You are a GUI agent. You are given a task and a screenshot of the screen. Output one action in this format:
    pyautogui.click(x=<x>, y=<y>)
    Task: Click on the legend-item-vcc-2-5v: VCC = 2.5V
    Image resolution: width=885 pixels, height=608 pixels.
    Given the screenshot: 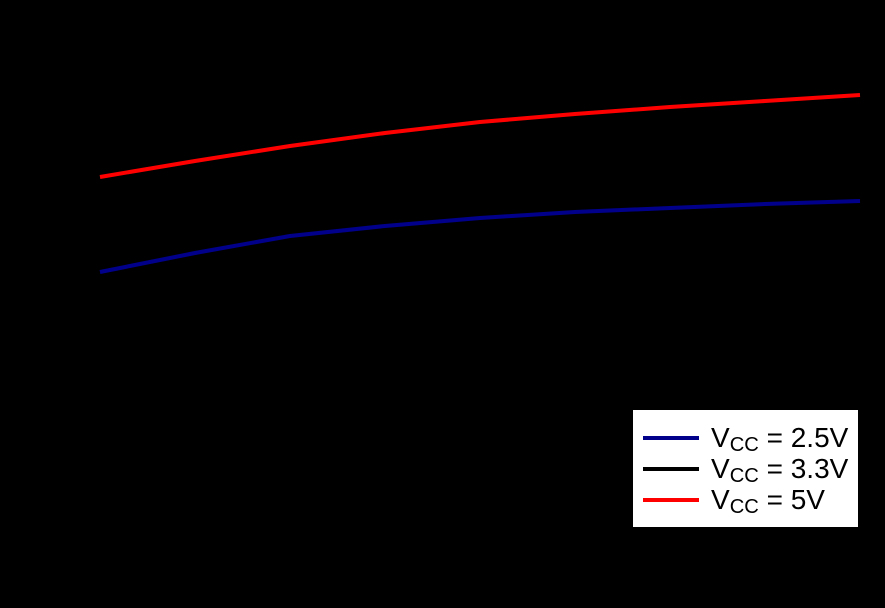 What is the action you would take?
    pyautogui.click(x=750, y=438)
    